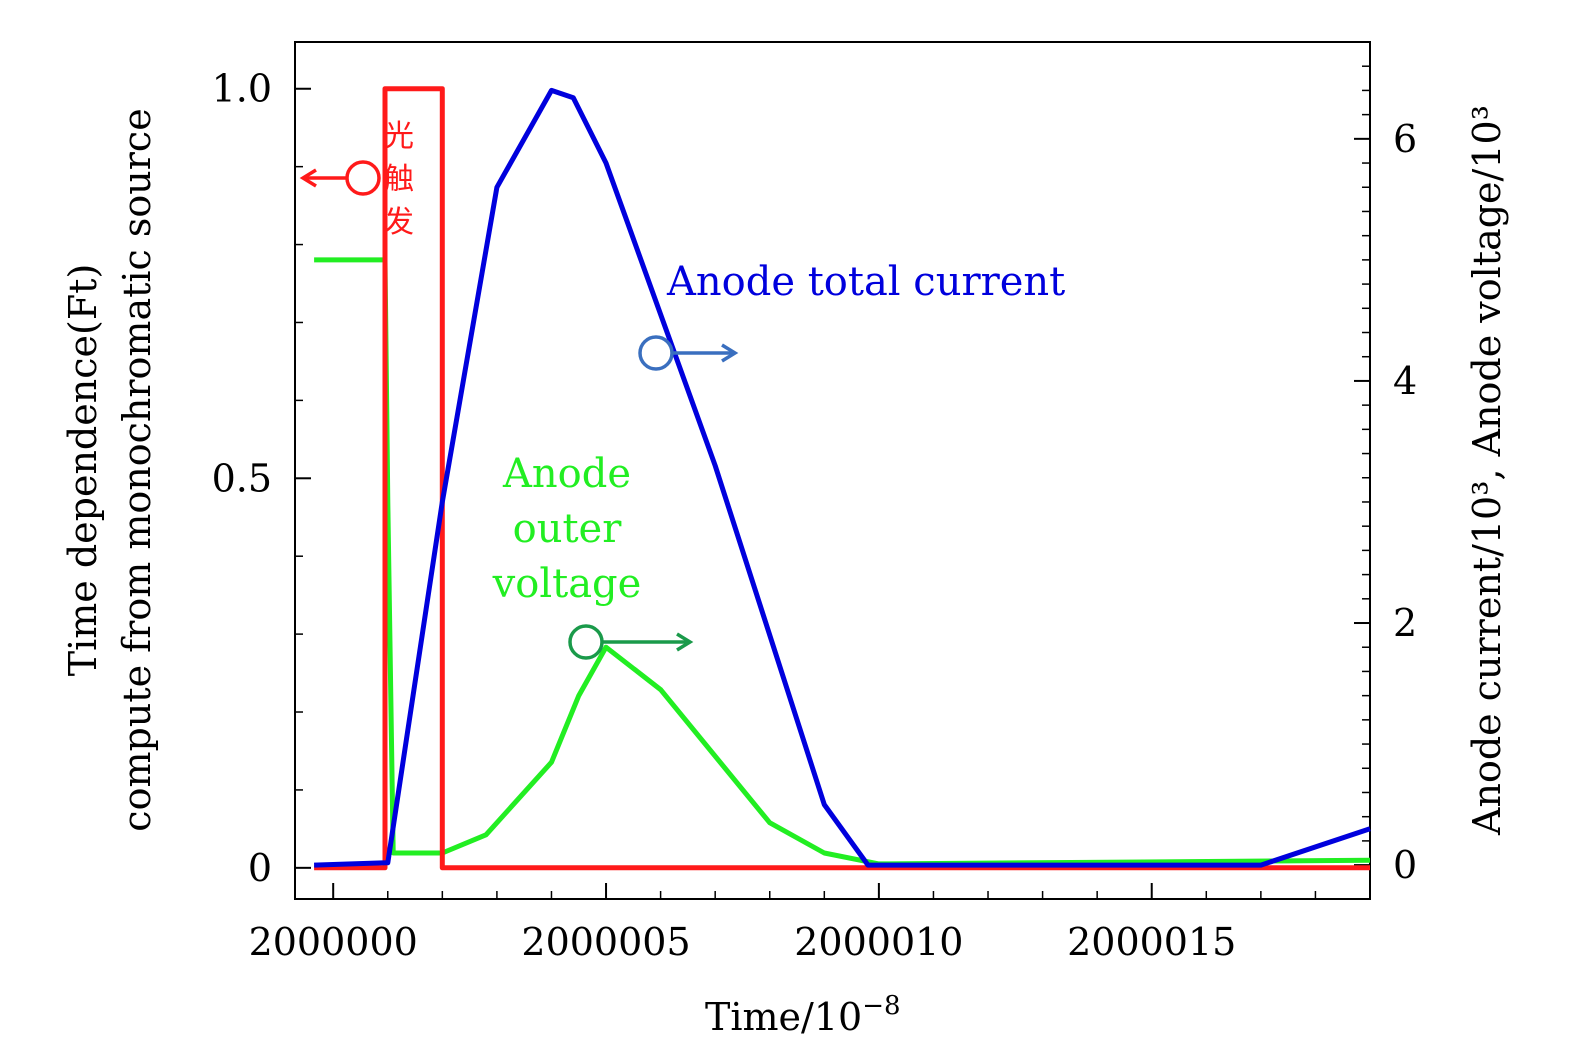 Image resolution: width=1575 pixels, height=1053 pixels. What do you see at coordinates (1405, 381) in the screenshot?
I see `right-tick-label: 4` at bounding box center [1405, 381].